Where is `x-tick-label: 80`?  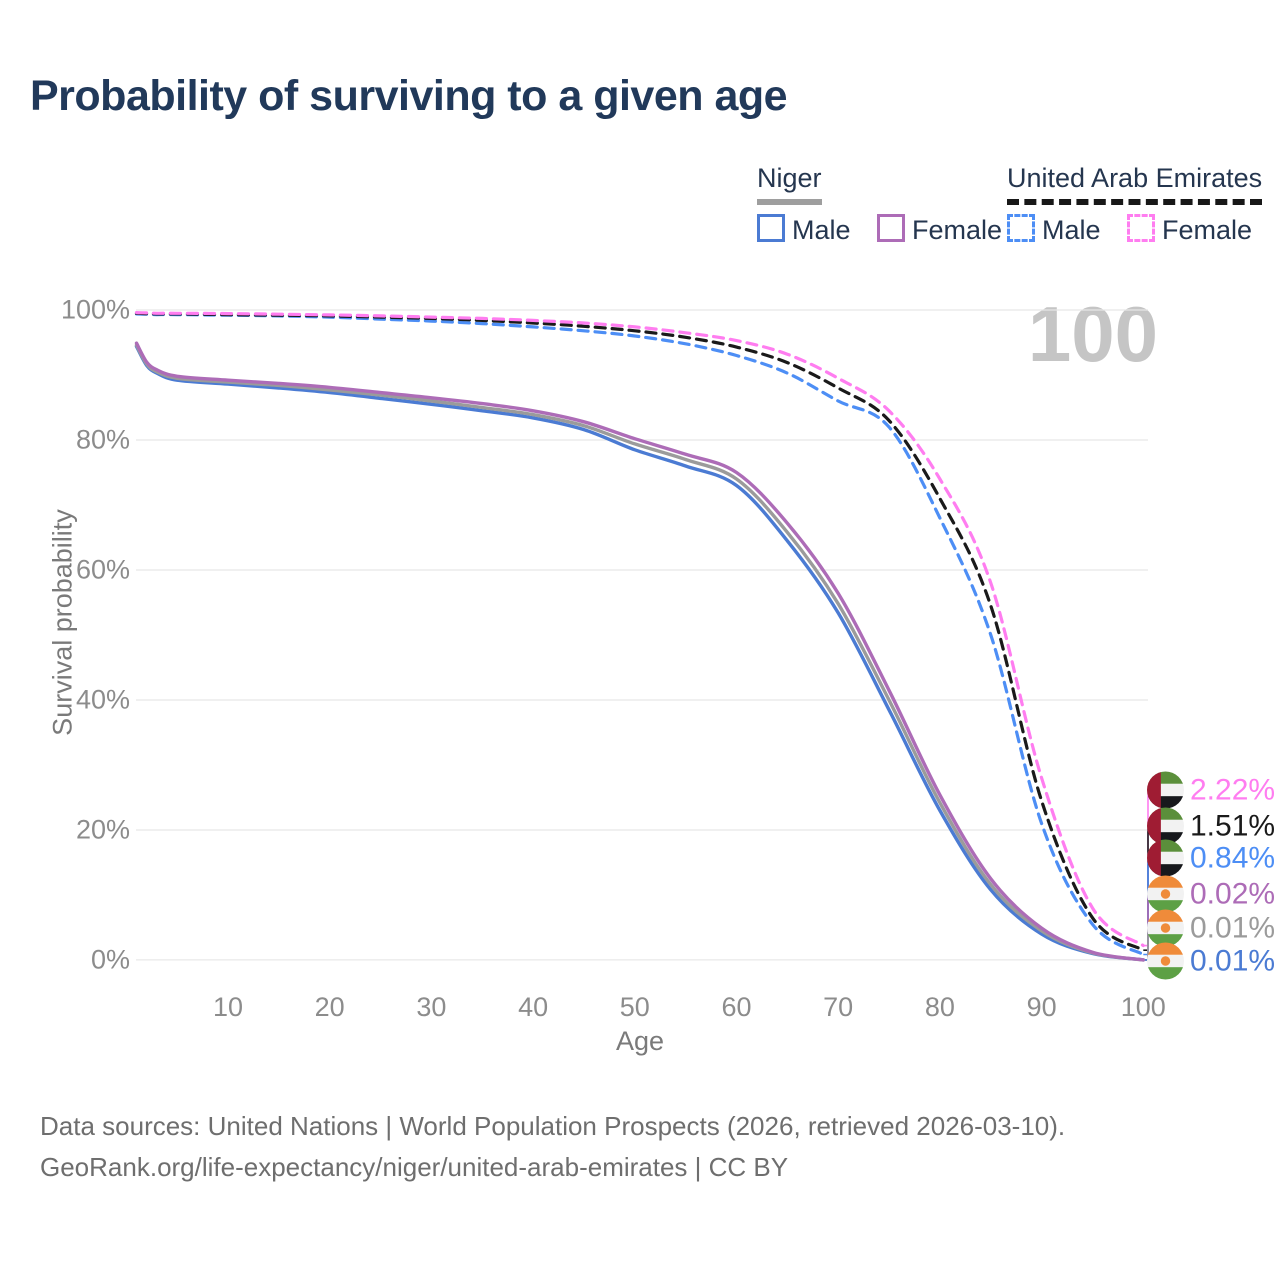 x-tick-label: 80 is located at coordinates (939, 1007).